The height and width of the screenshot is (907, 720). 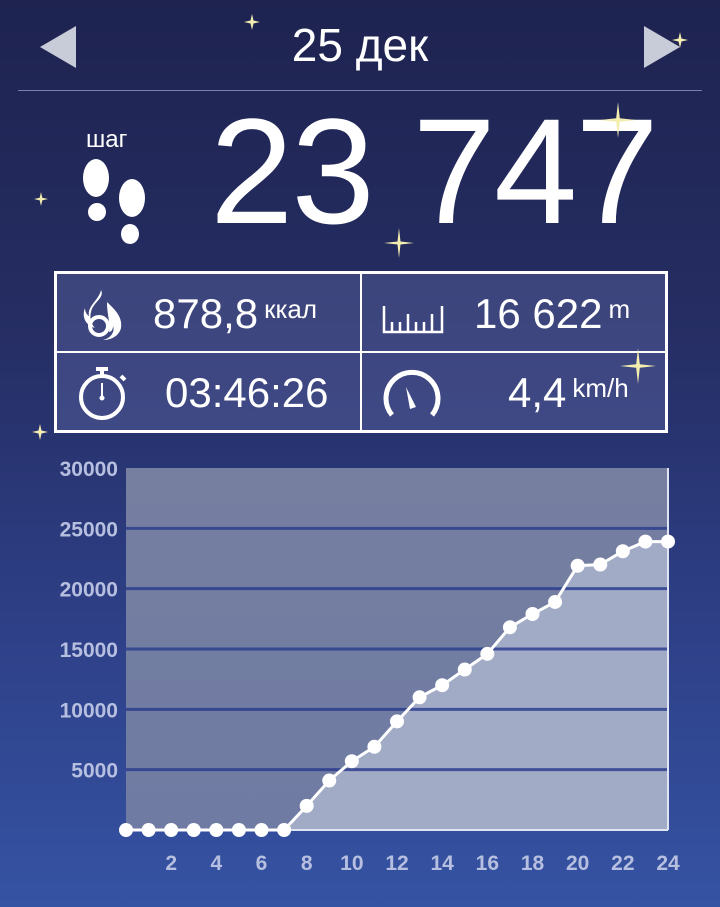 What do you see at coordinates (107, 139) in the screenshot?
I see `steps-label: шаг` at bounding box center [107, 139].